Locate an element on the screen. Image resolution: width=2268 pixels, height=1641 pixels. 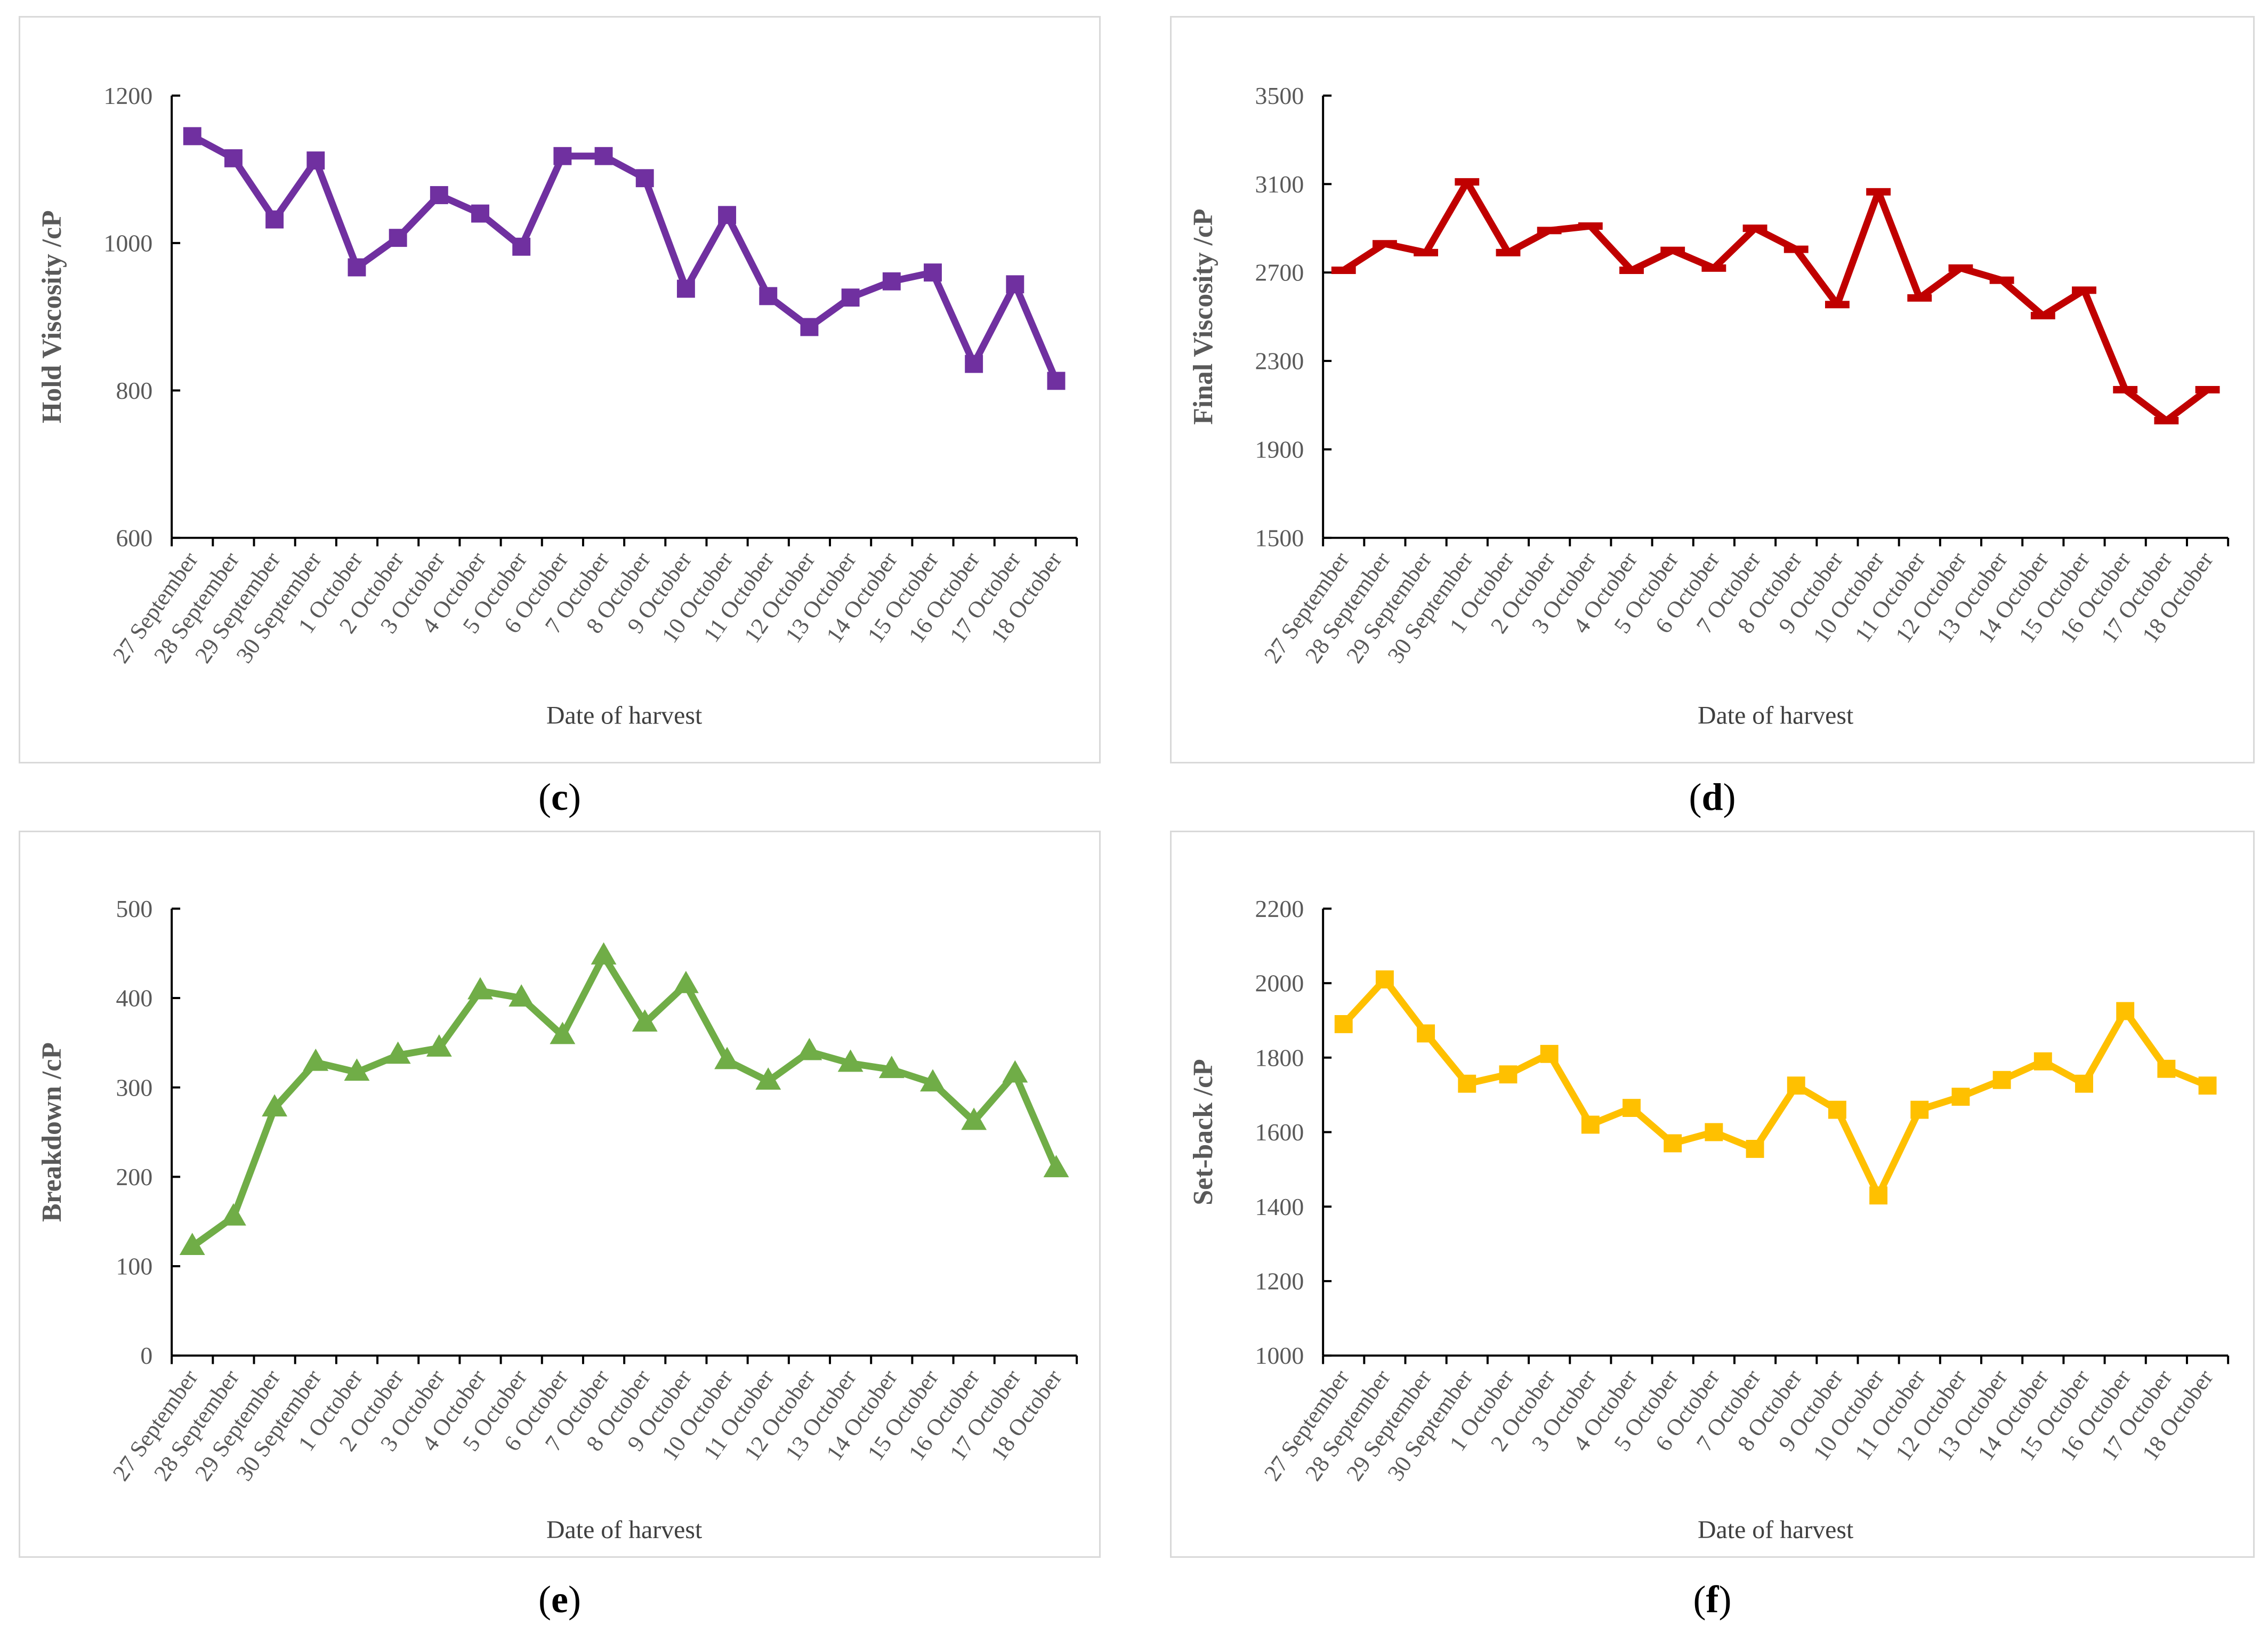
svg-text: 1600 is located at coordinates (1279, 1132).